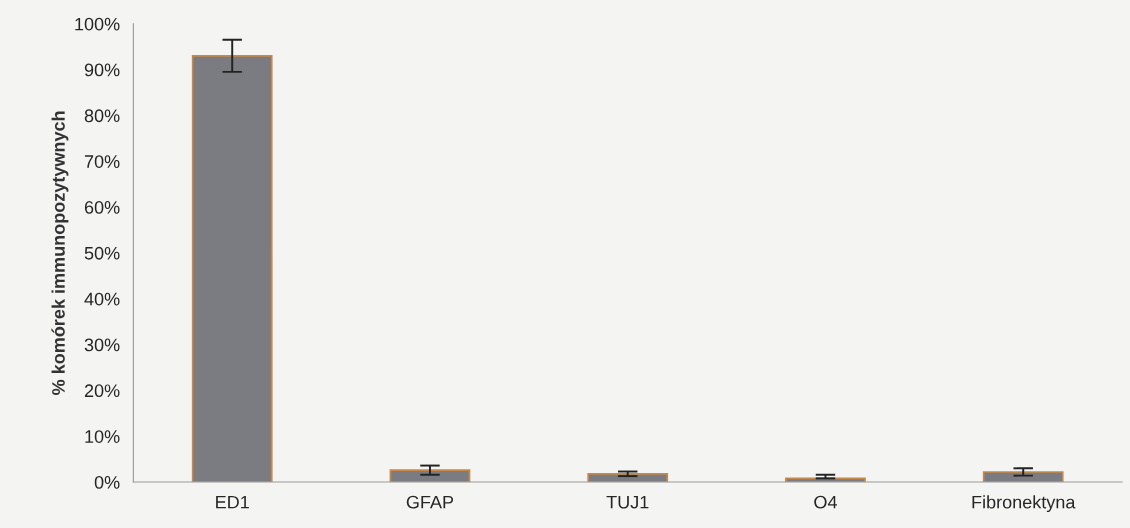  What do you see at coordinates (107, 482) in the screenshot?
I see `y-tick-label: 0%` at bounding box center [107, 482].